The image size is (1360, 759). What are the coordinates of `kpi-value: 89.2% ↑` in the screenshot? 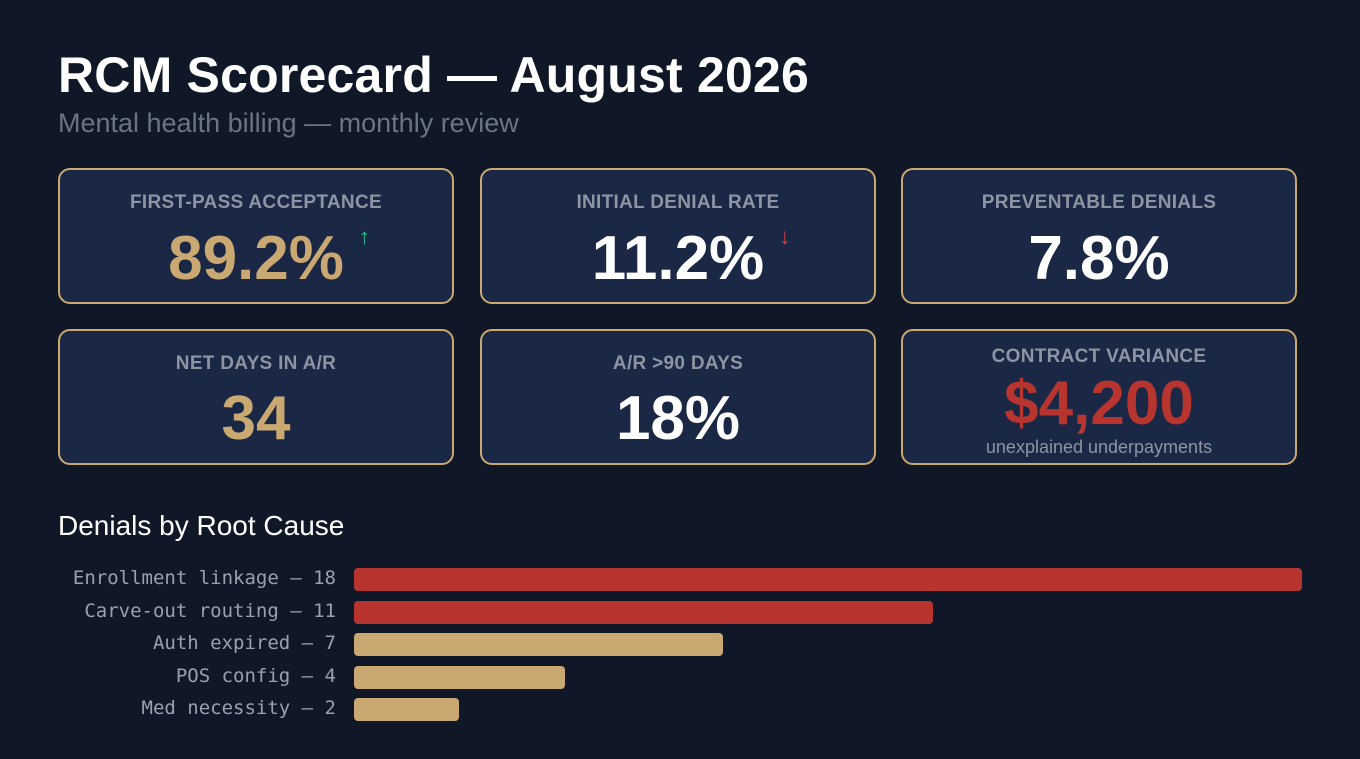 It's located at (256, 257).